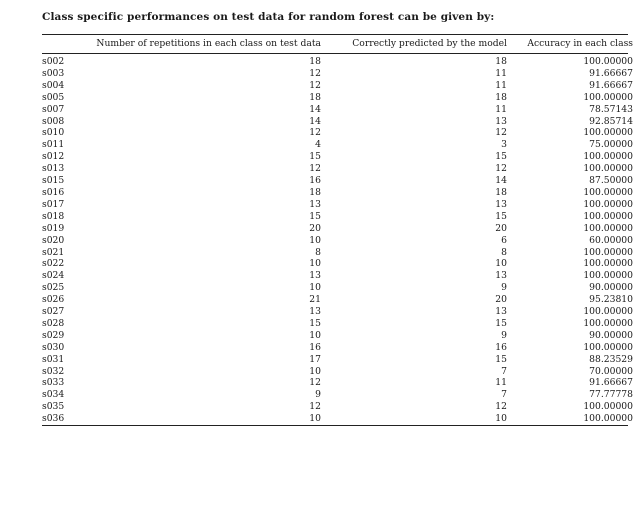 The image size is (642, 509). I want to click on table-row: s034 9 7 77.77778, so click(337, 395).